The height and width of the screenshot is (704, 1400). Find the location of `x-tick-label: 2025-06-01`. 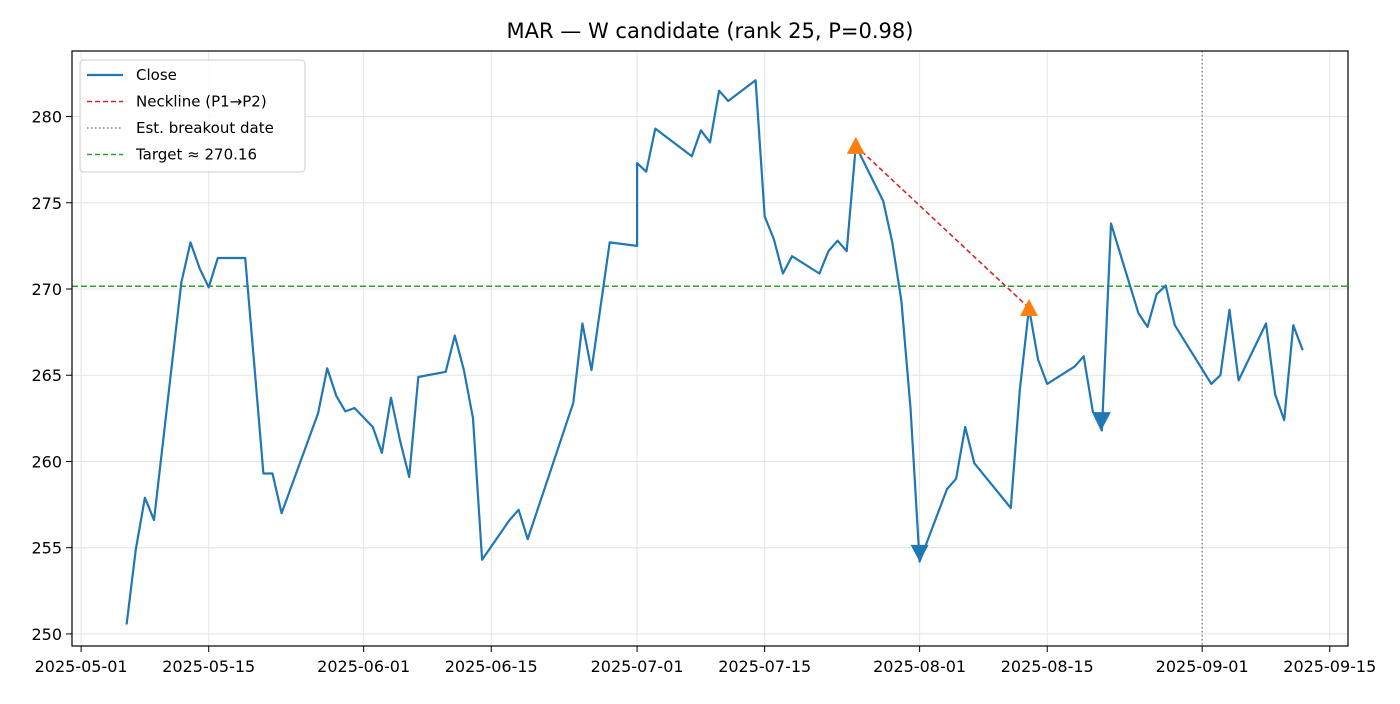

x-tick-label: 2025-06-01 is located at coordinates (363, 666).